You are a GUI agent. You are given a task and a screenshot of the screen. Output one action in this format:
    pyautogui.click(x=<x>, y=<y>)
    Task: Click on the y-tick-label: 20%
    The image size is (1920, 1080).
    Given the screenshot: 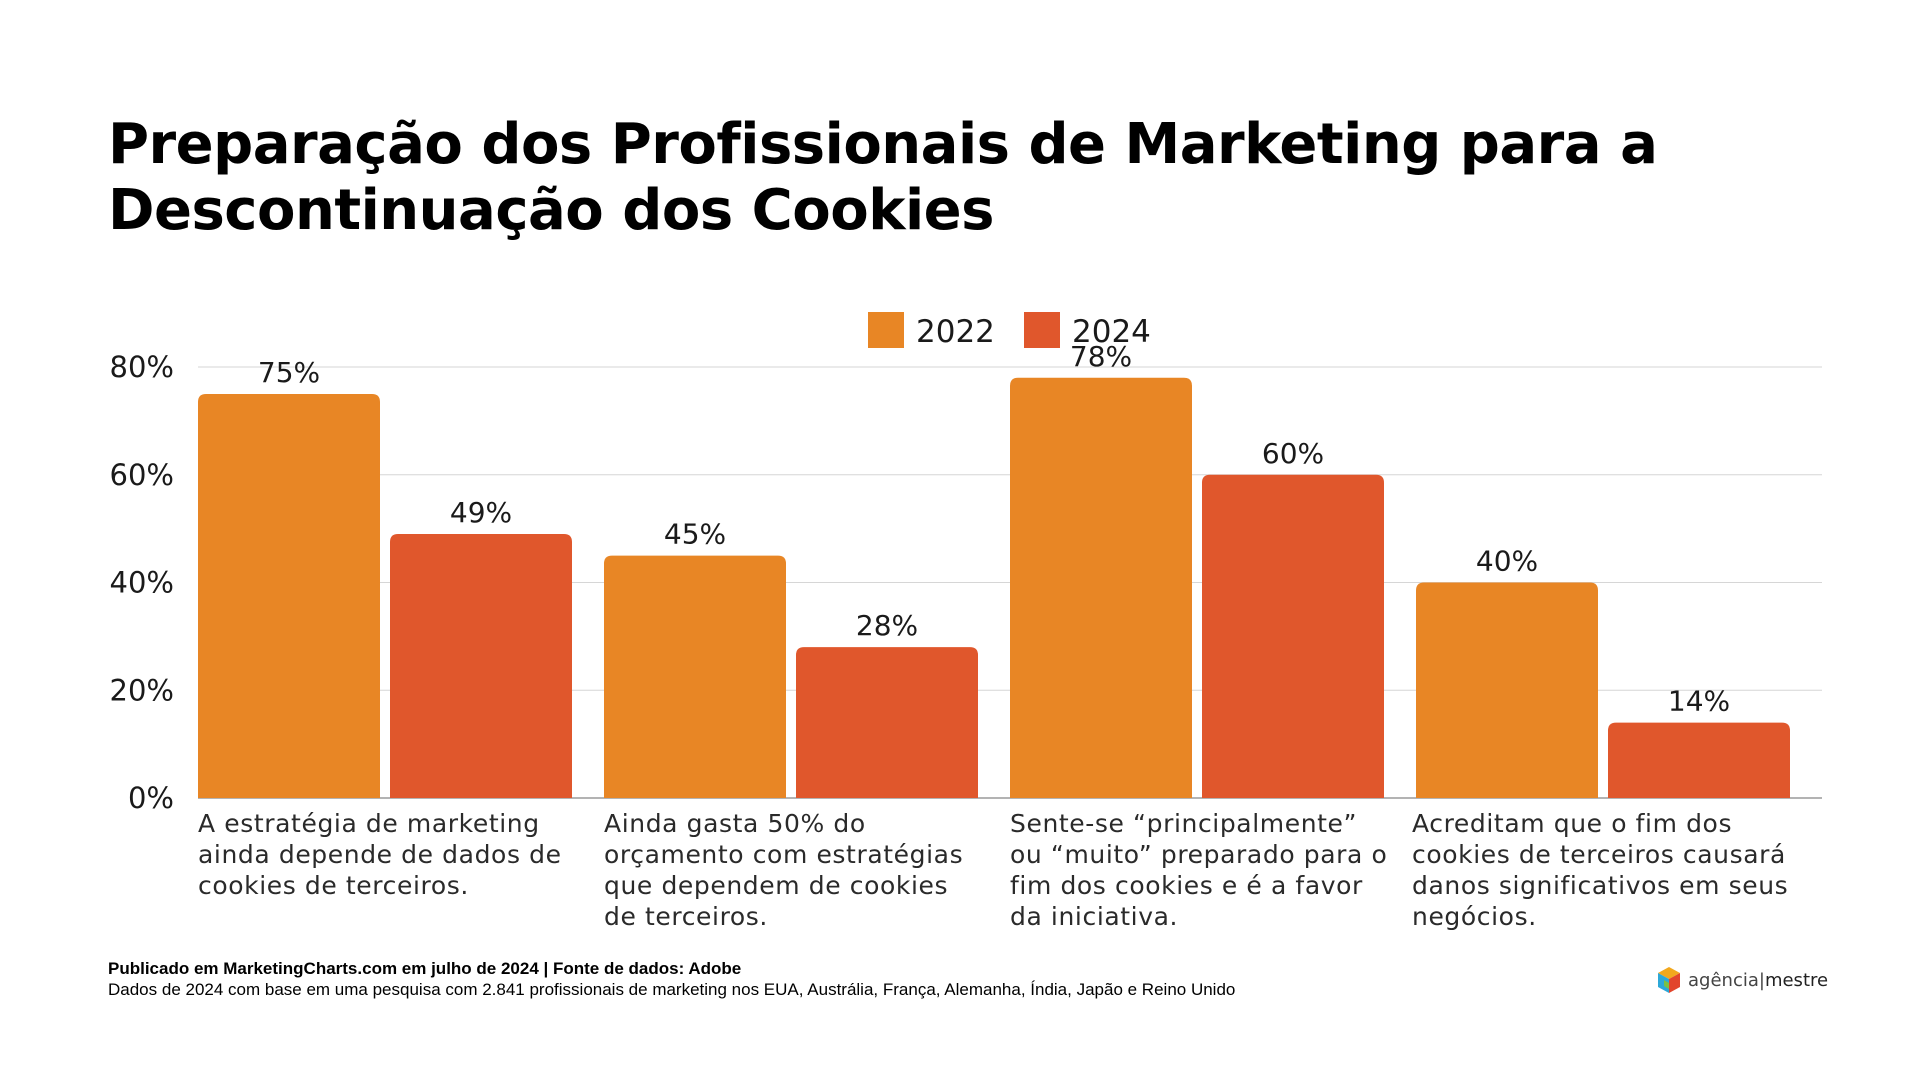 What is the action you would take?
    pyautogui.click(x=142, y=690)
    